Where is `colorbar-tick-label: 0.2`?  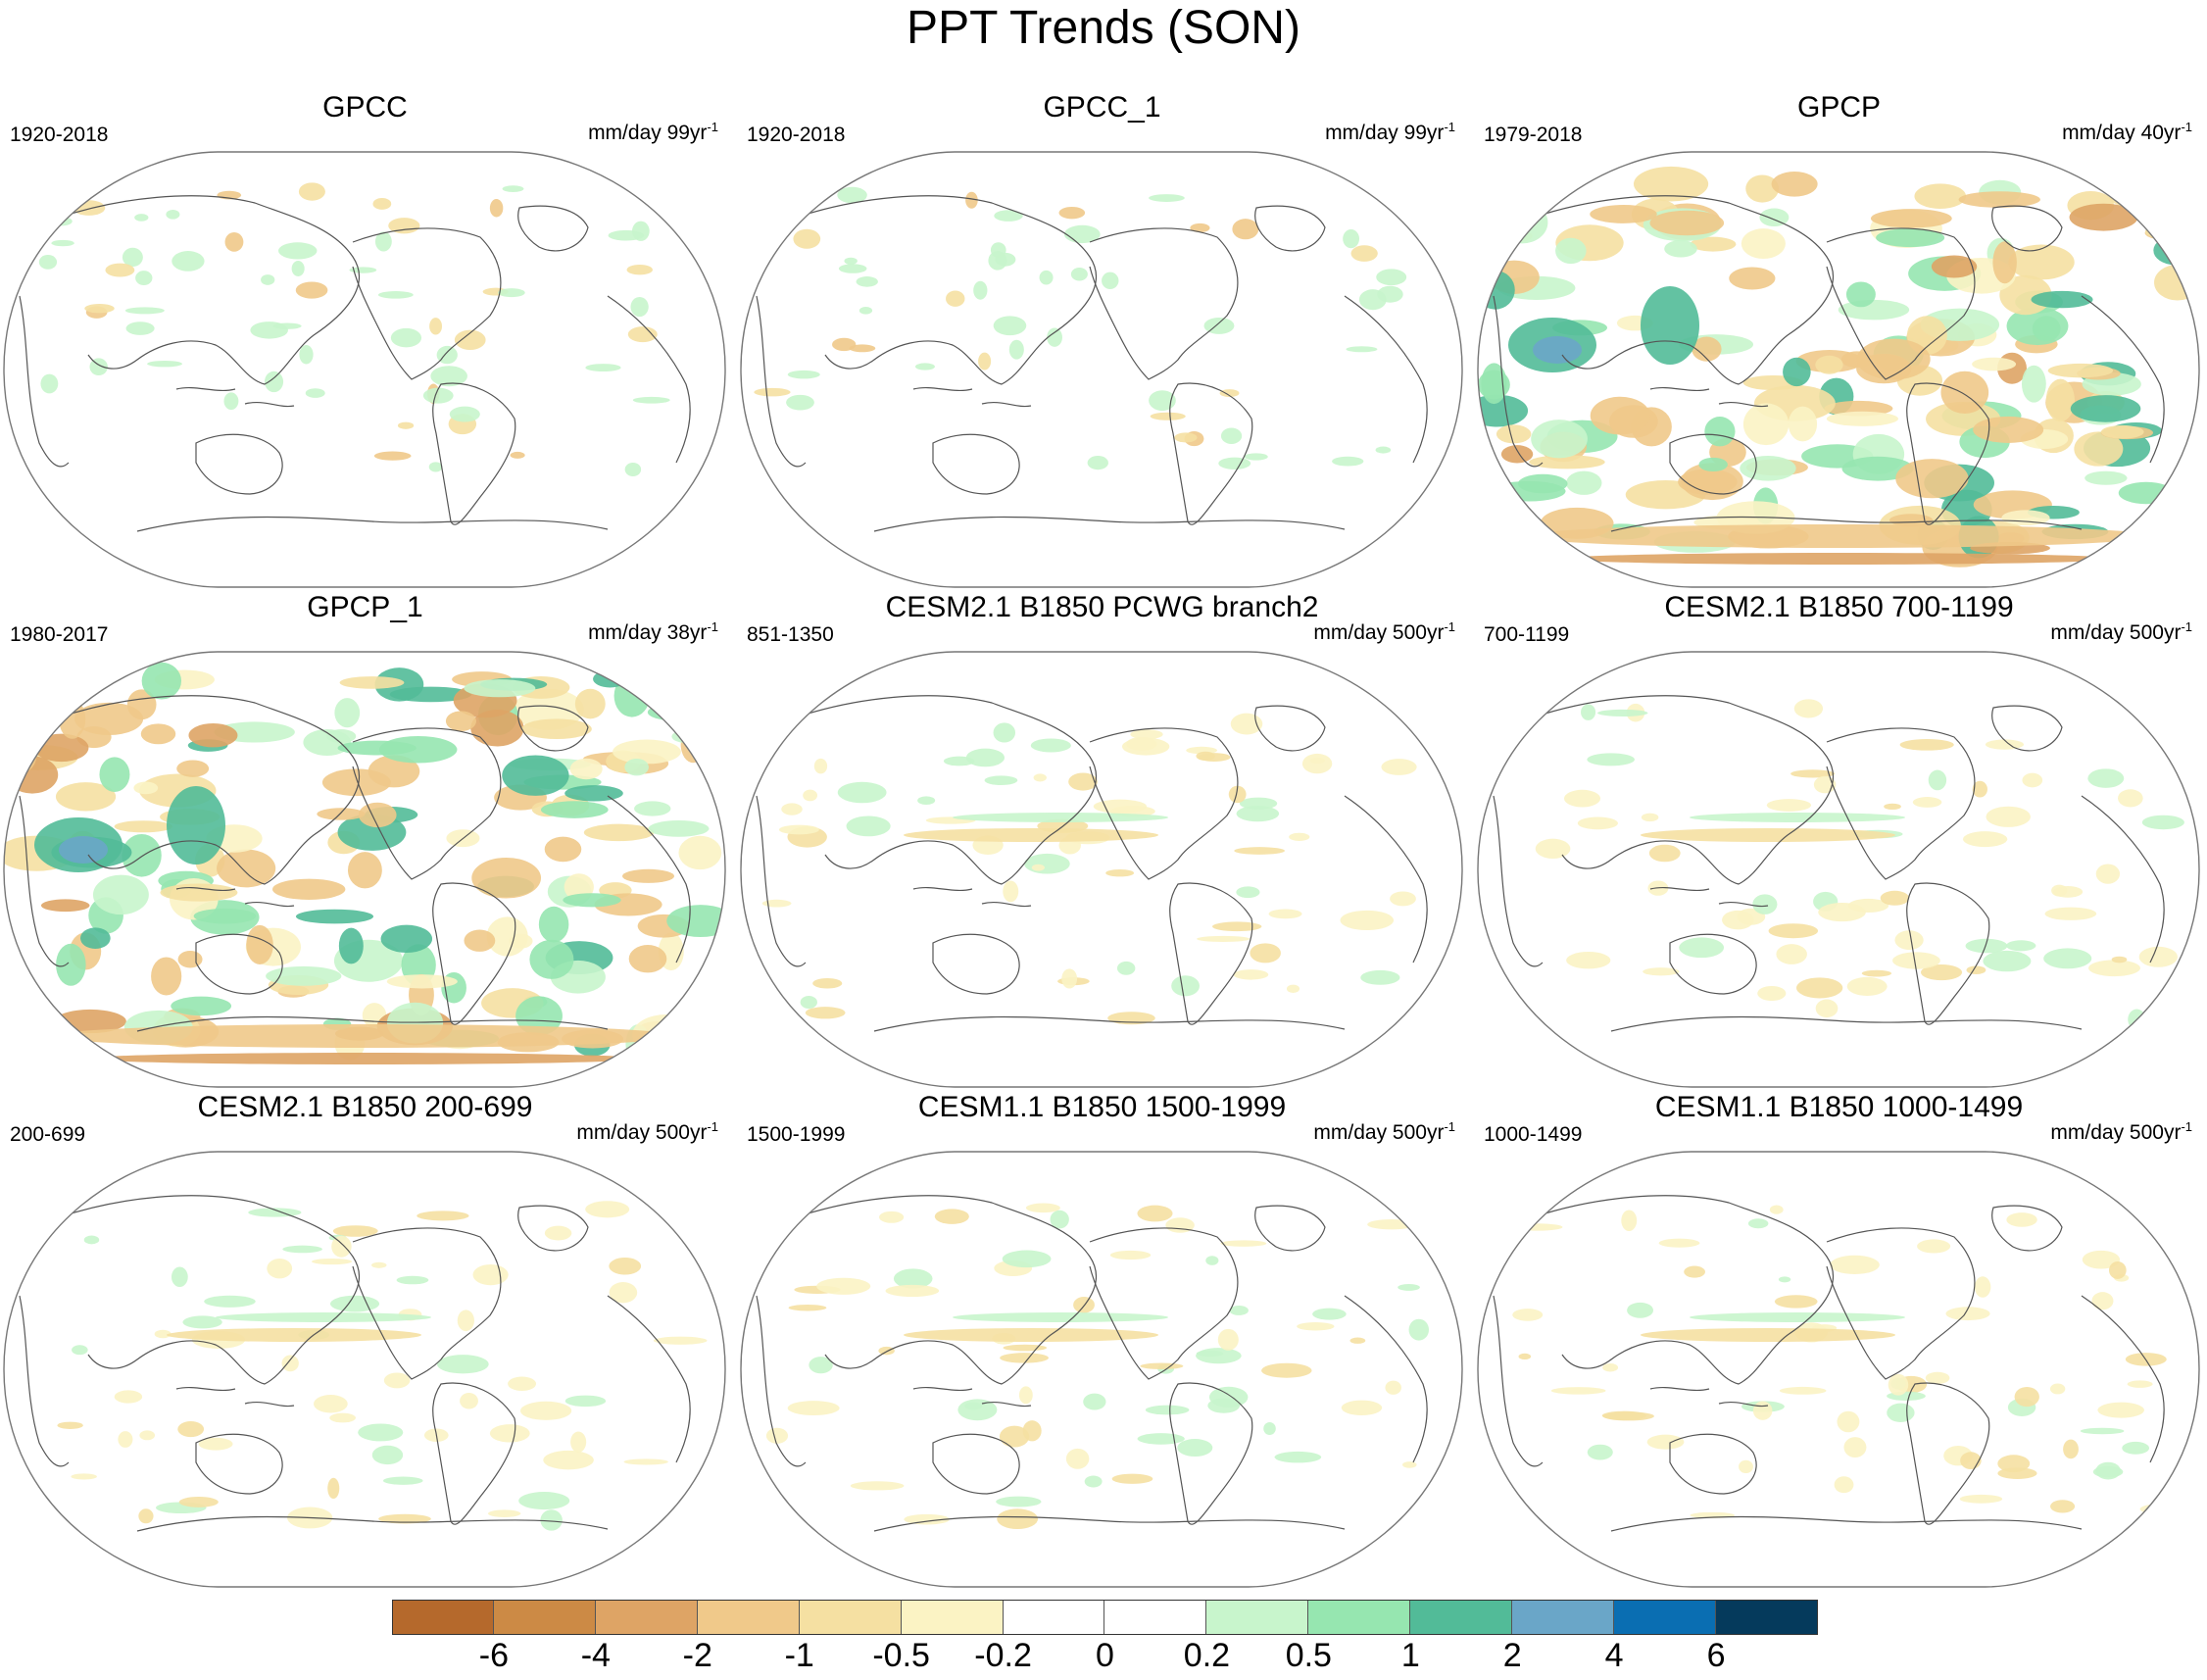
colorbar-tick-label: 0.2 is located at coordinates (1207, 1655).